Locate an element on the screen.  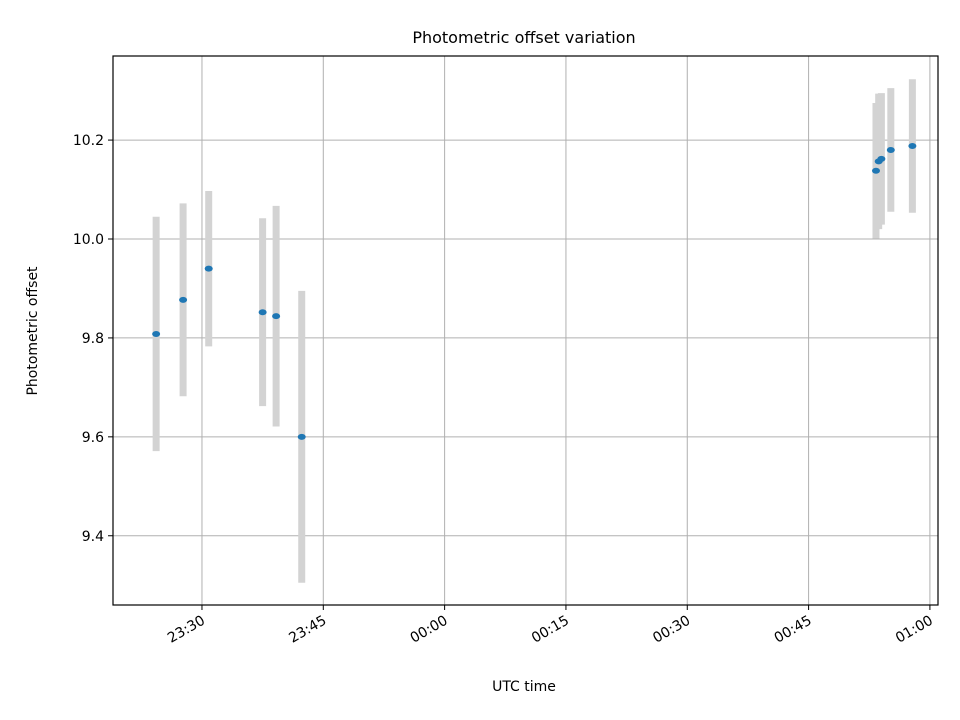
y-tick-label: 10.0 is located at coordinates (88, 240).